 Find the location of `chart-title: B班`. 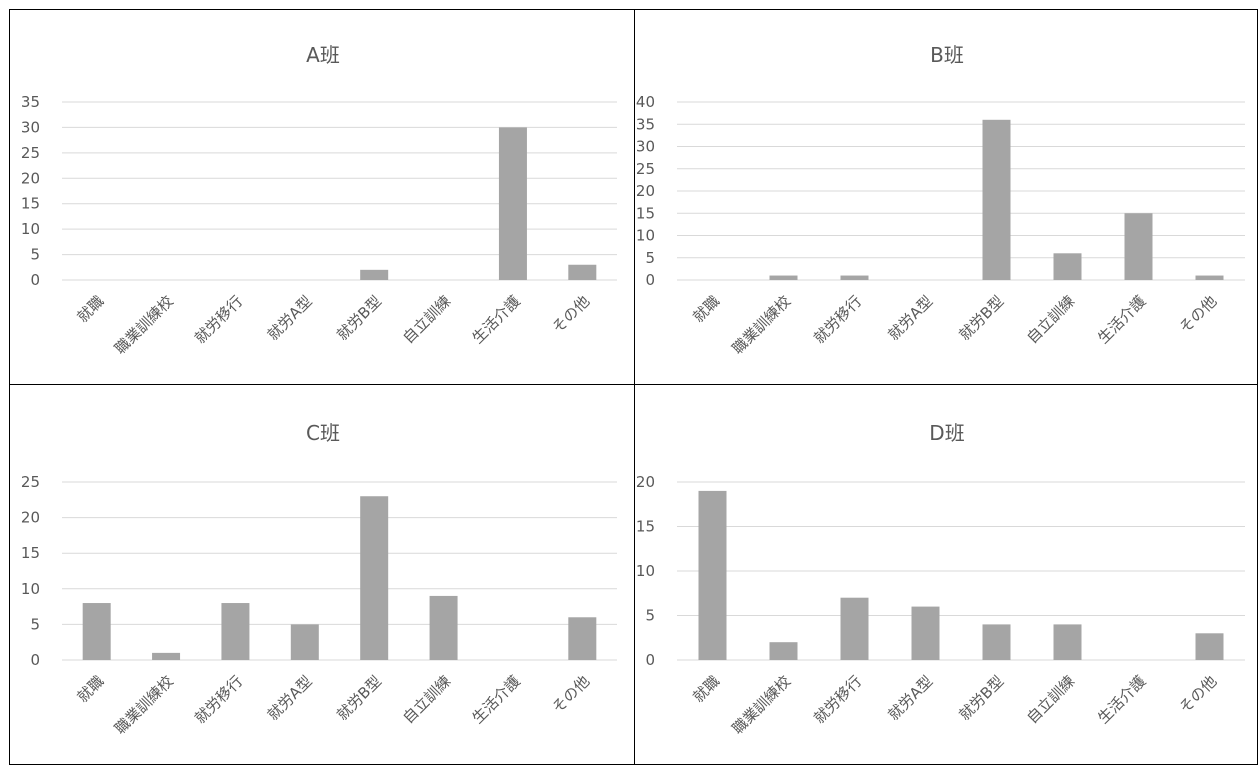

chart-title: B班 is located at coordinates (947, 55).